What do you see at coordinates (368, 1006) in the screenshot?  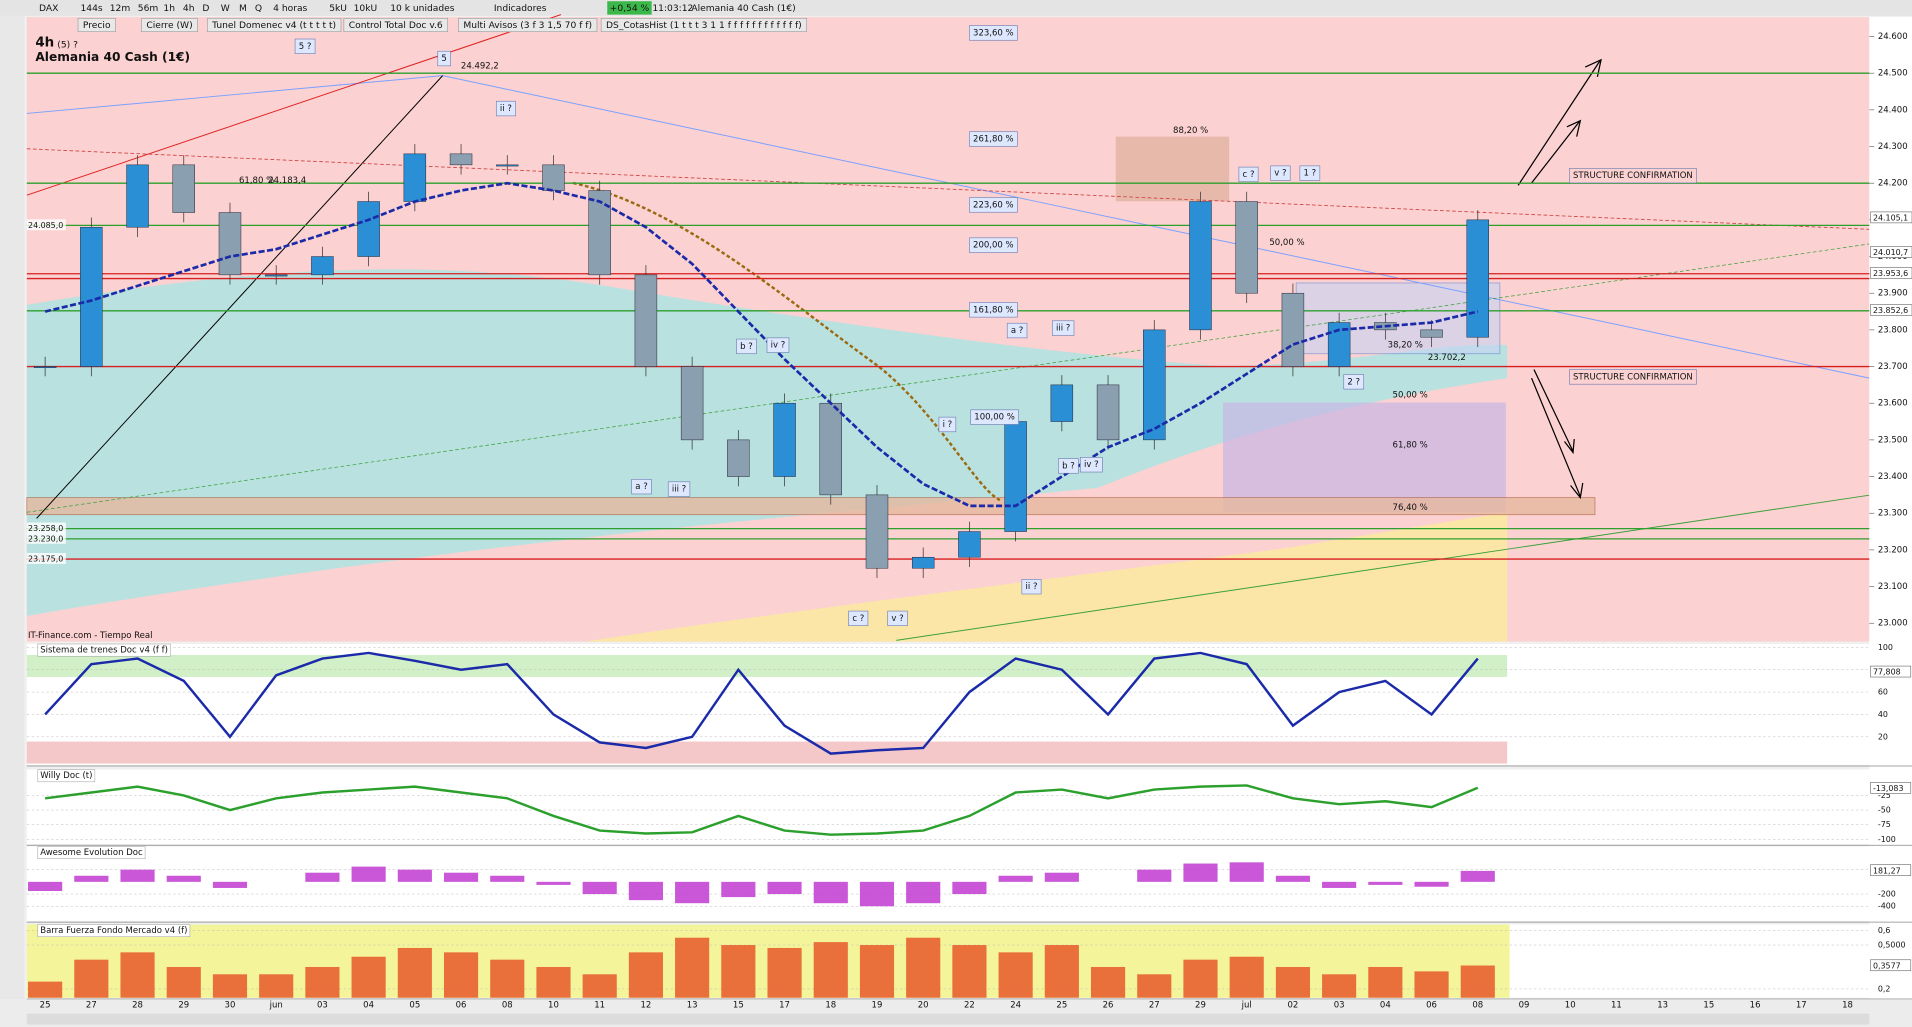 I see `x-tick-label: 04` at bounding box center [368, 1006].